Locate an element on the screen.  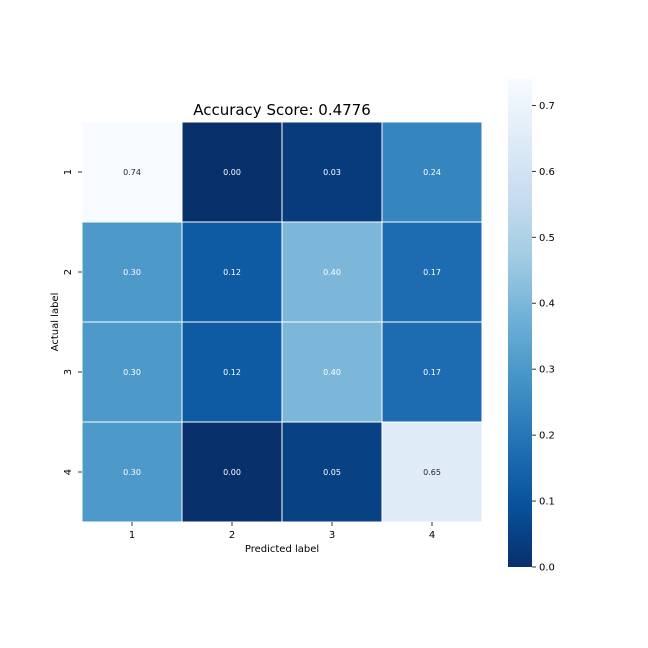
chart-title: Accuracy Score: 0.4776 is located at coordinates (282, 110).